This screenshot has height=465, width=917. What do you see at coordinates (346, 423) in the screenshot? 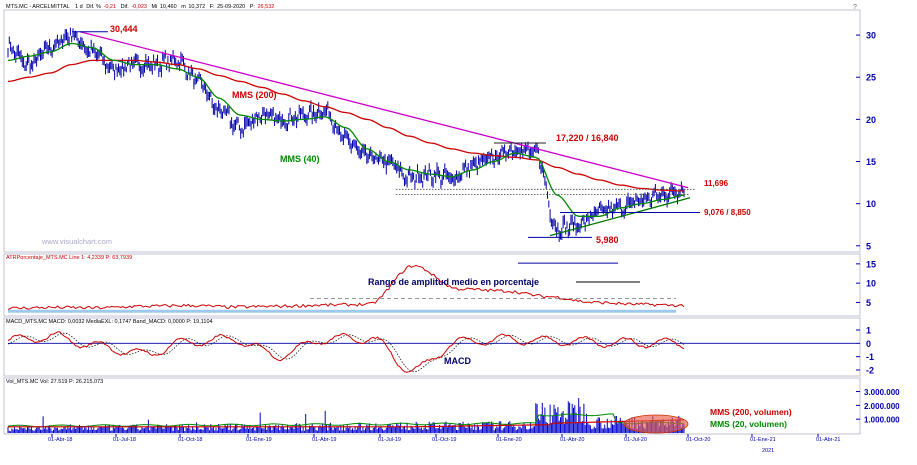
I see `vol-mms200-line` at bounding box center [346, 423].